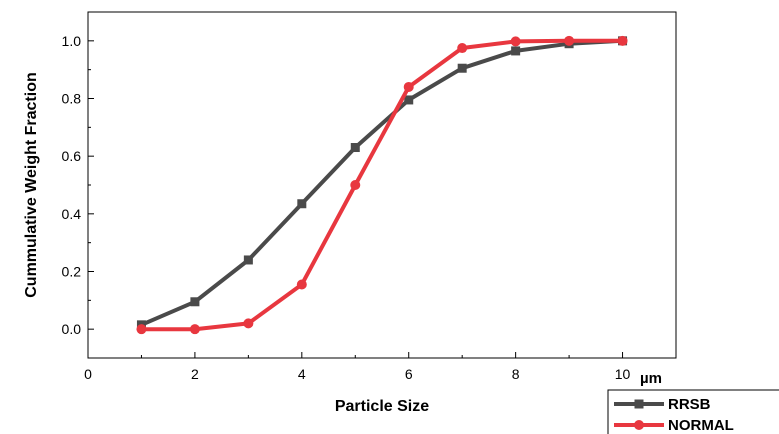 The height and width of the screenshot is (434, 779). I want to click on x-tick-label: 0, so click(88, 374).